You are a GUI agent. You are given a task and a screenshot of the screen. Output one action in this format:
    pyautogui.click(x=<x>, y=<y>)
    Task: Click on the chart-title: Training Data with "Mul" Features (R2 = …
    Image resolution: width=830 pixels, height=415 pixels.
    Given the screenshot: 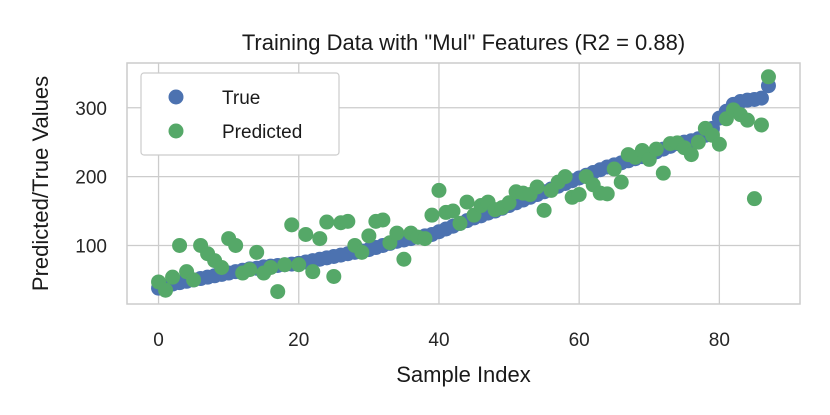 What is the action you would take?
    pyautogui.click(x=463, y=42)
    